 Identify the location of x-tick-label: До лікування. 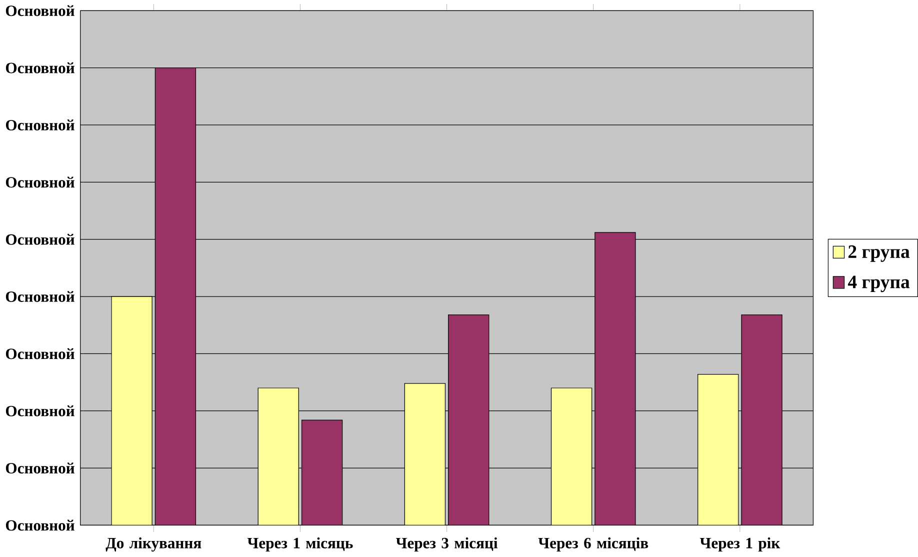
(154, 544).